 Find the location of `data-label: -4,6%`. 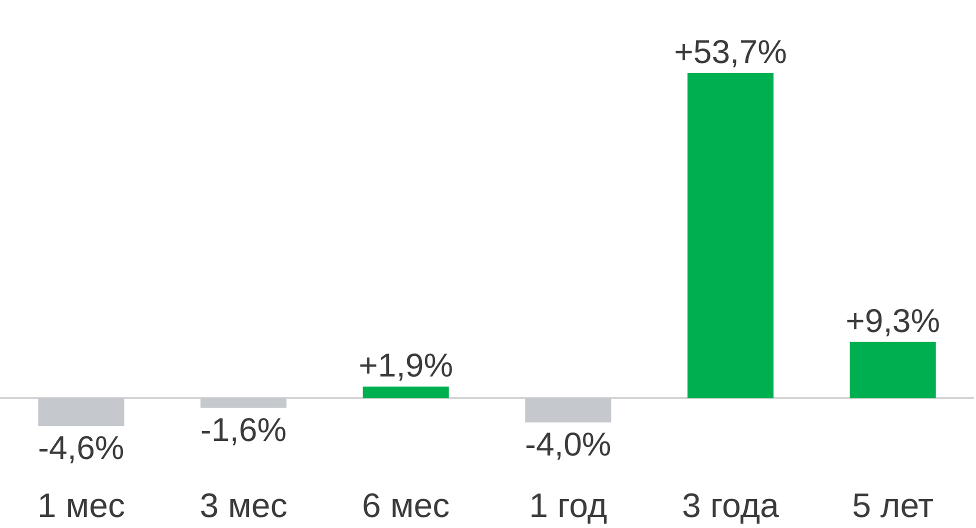

data-label: -4,6% is located at coordinates (81, 447).